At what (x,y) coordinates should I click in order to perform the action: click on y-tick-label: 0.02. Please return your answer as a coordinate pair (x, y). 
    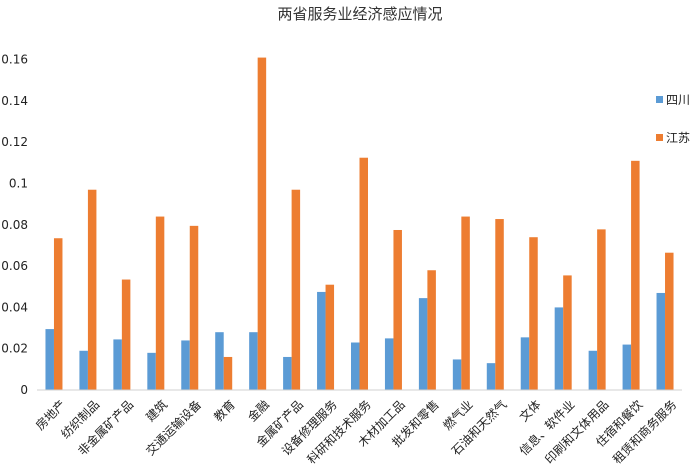
    Looking at the image, I should click on (14, 349).